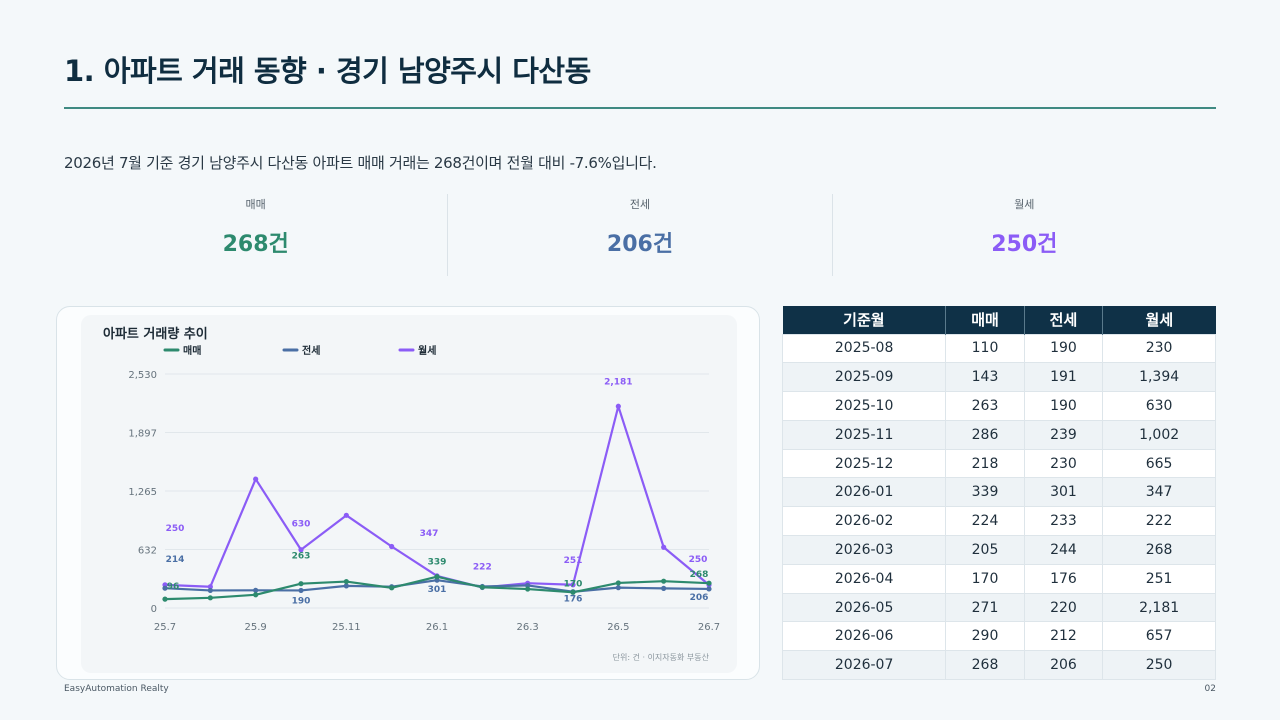 The width and height of the screenshot is (1280, 720). What do you see at coordinates (1063, 377) in the screenshot?
I see `table-cell: 191` at bounding box center [1063, 377].